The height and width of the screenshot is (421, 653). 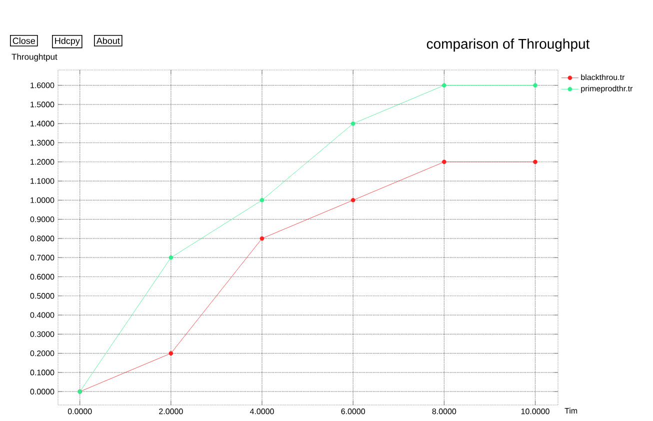 What do you see at coordinates (42, 296) in the screenshot?
I see `y-tick-label: 0.5000` at bounding box center [42, 296].